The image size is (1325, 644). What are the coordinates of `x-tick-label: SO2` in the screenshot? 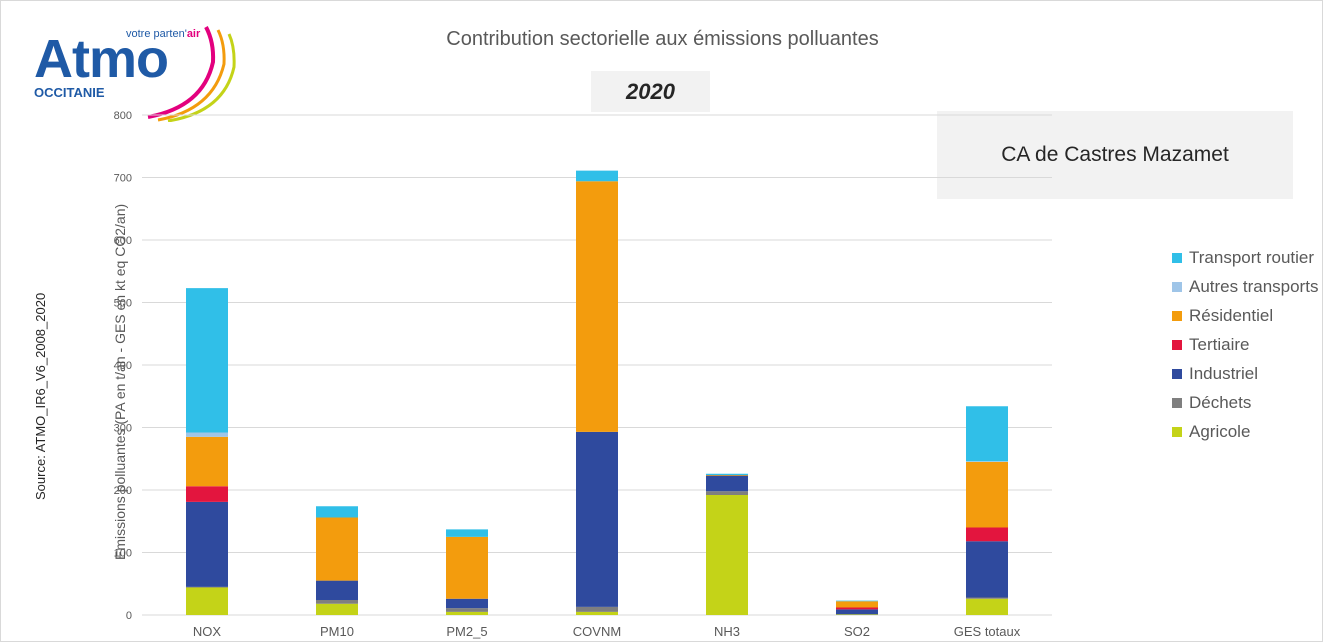 It's located at (857, 631).